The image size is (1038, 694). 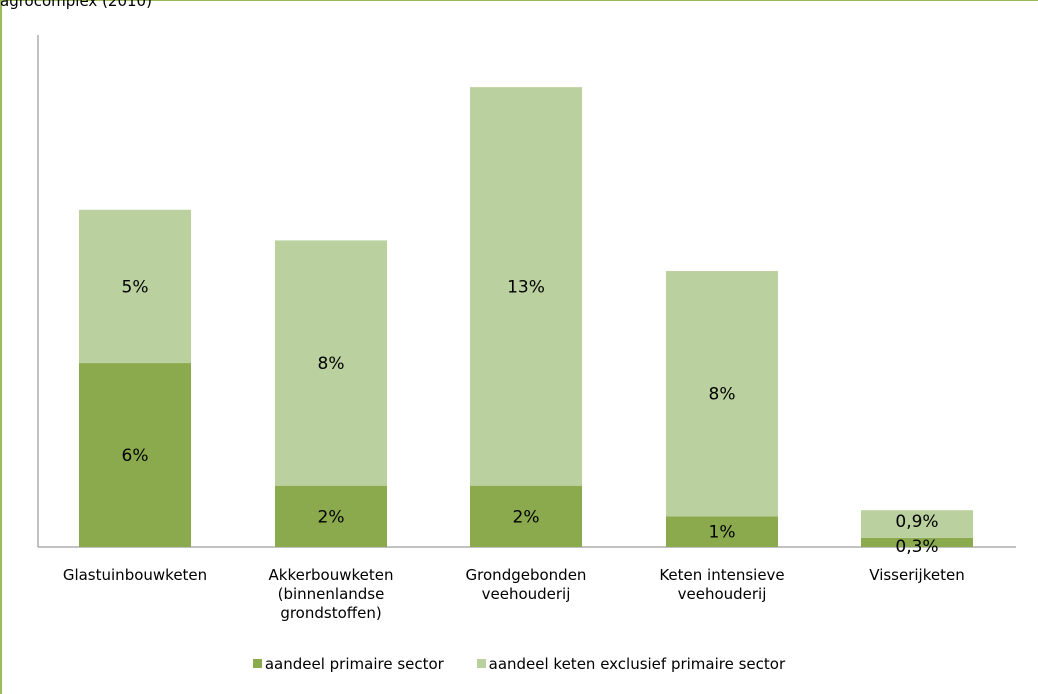 I want to click on legend-item-primary: aandeel primaire sector, so click(x=348, y=664).